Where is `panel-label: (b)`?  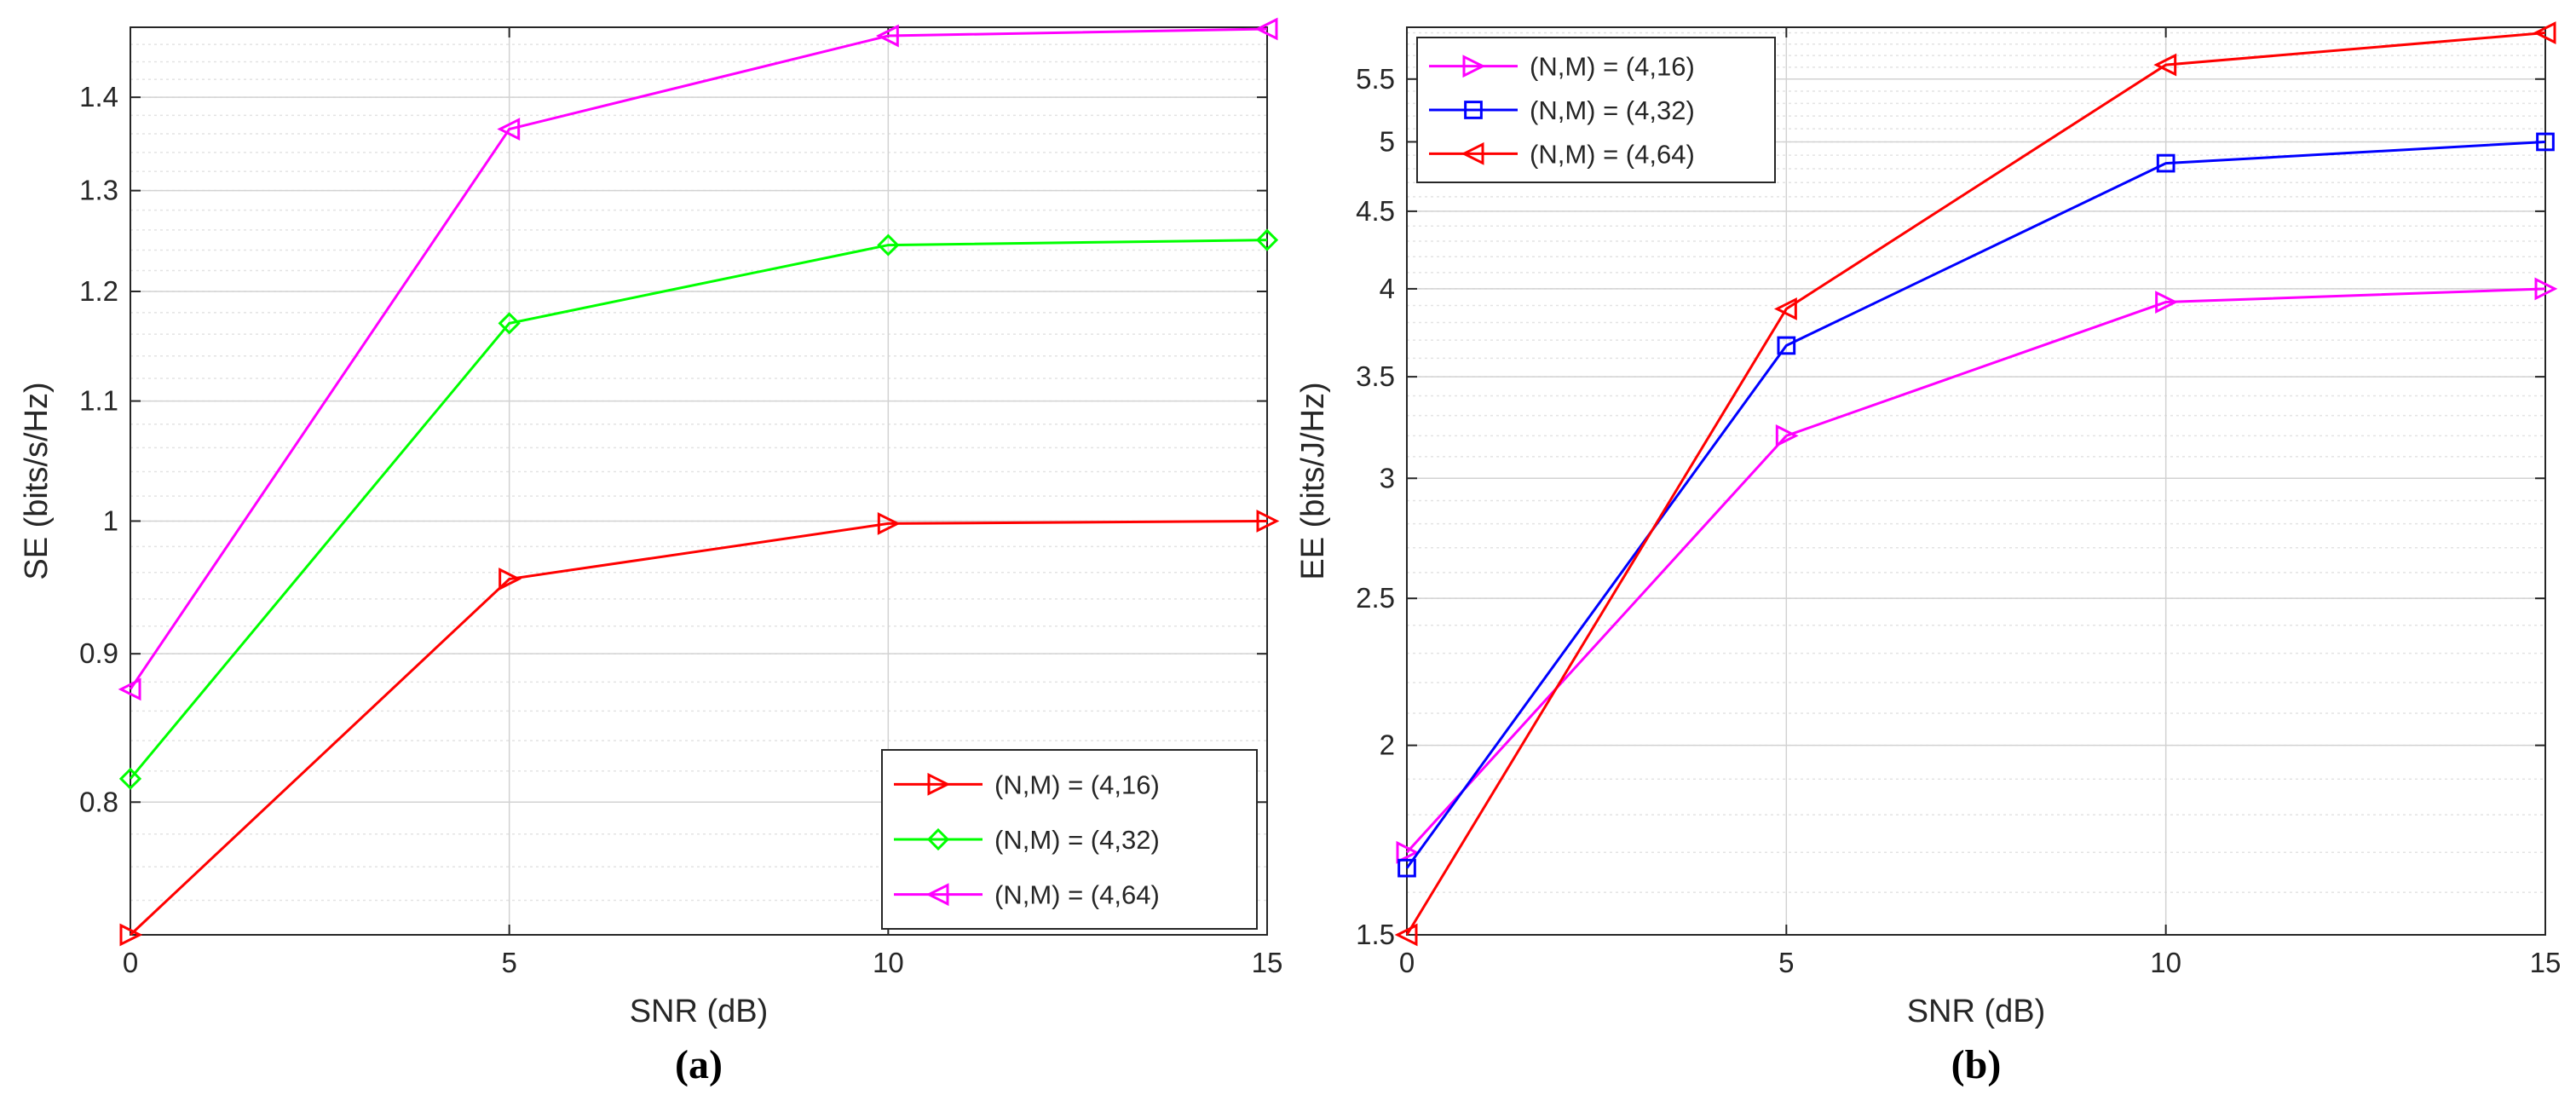 panel-label: (b) is located at coordinates (1976, 1064).